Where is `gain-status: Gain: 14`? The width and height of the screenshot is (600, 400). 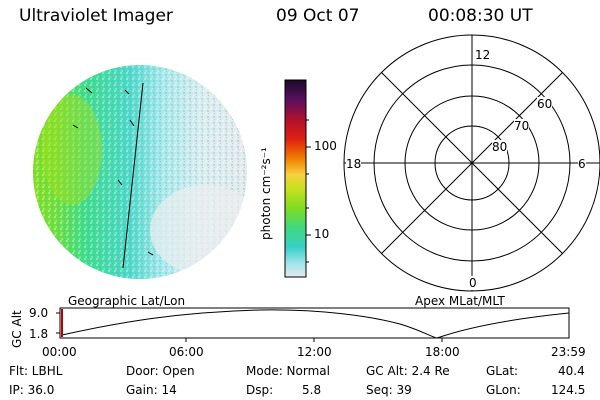 gain-status: Gain: 14 is located at coordinates (151, 390).